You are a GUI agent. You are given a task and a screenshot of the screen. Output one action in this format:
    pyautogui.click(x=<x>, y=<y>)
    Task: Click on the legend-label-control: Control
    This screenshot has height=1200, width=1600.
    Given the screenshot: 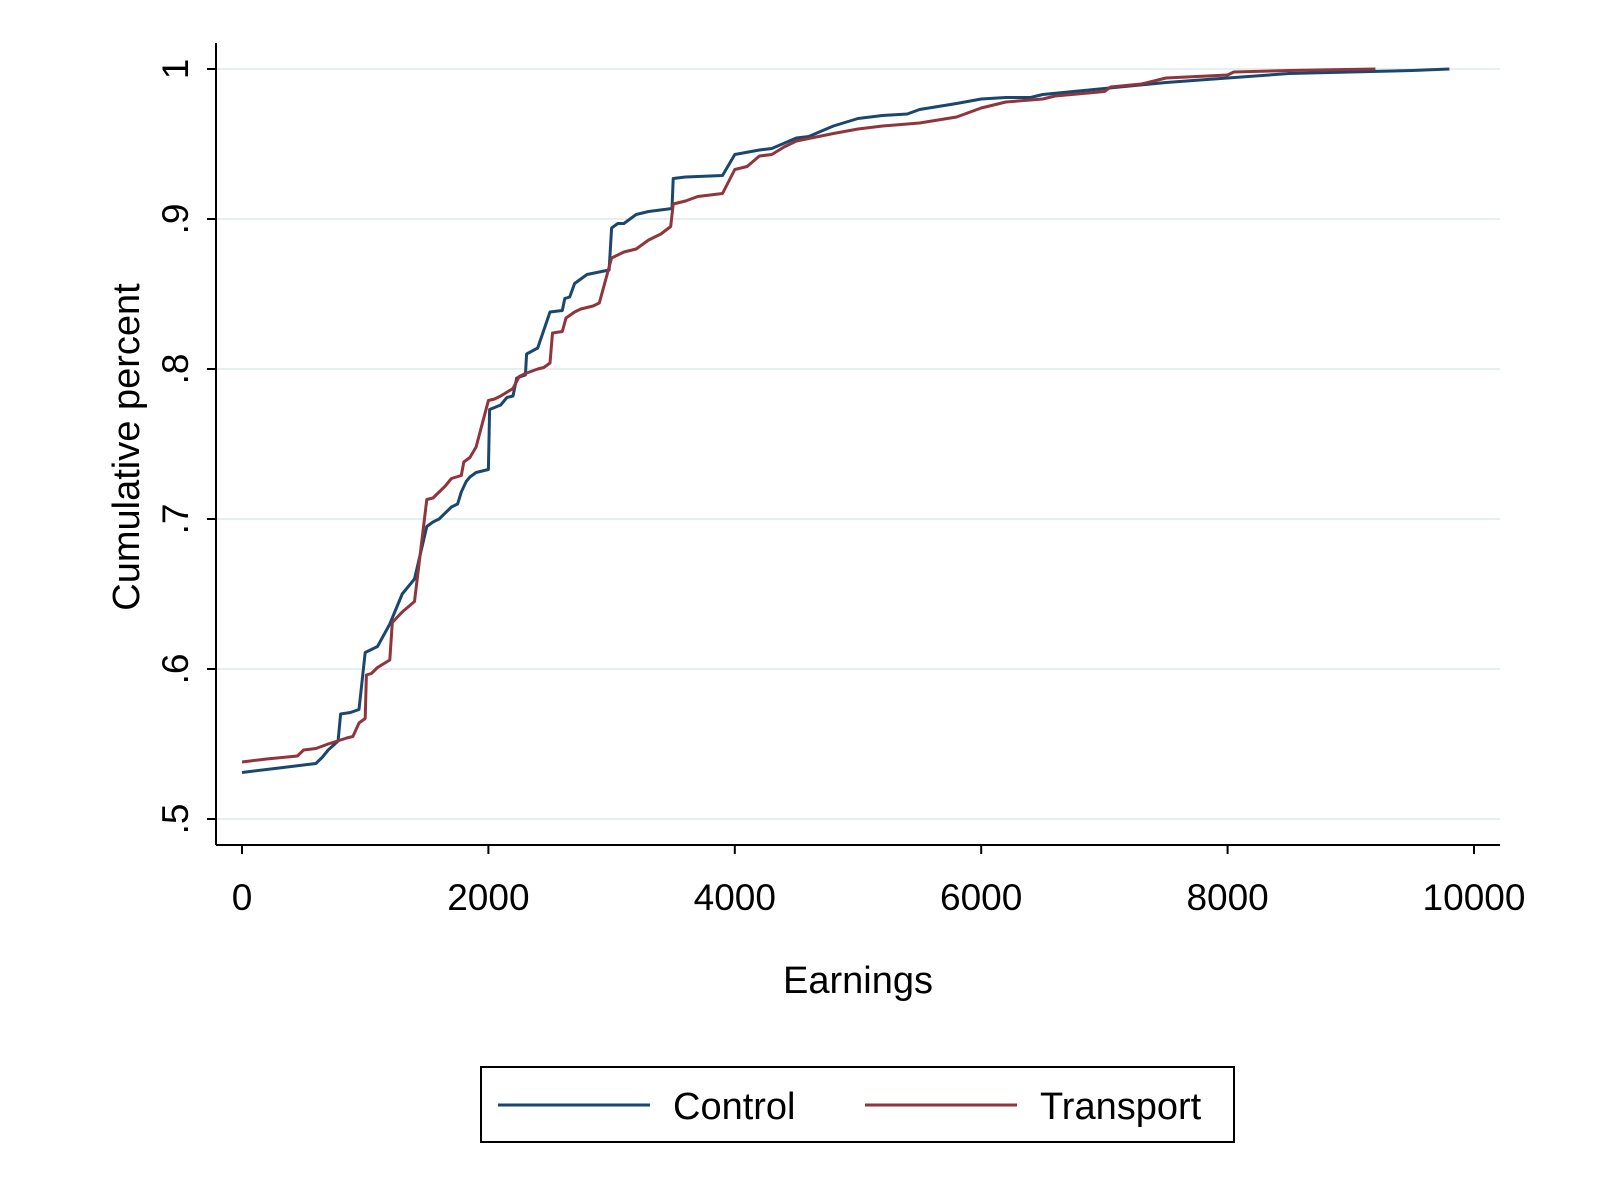 What is the action you would take?
    pyautogui.click(x=734, y=1107)
    